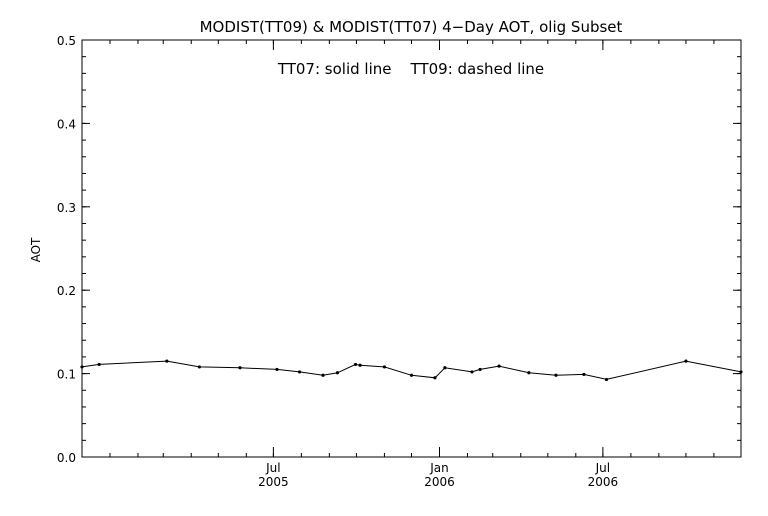 This screenshot has height=516, width=768. I want to click on x-tick-label-year: 2005, so click(273, 482).